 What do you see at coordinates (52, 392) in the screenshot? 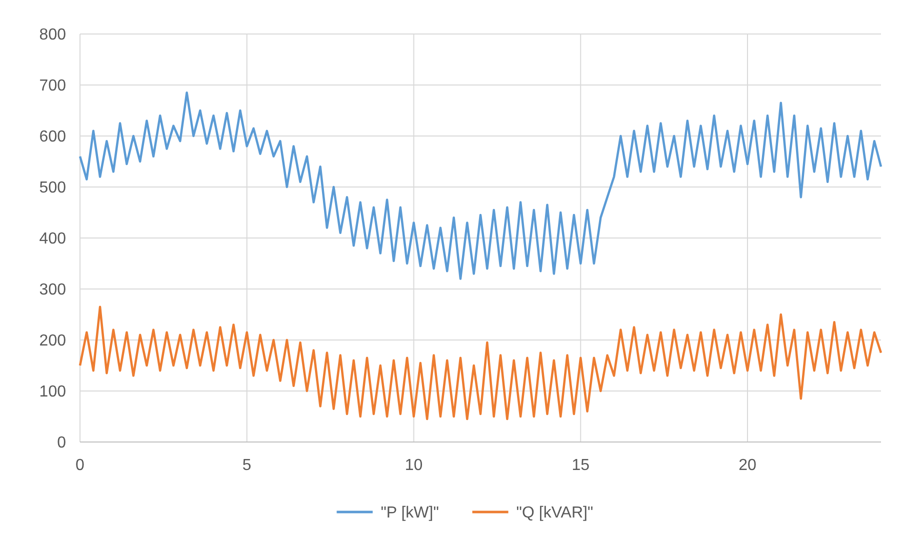
I see `y-tick-label: 100` at bounding box center [52, 392].